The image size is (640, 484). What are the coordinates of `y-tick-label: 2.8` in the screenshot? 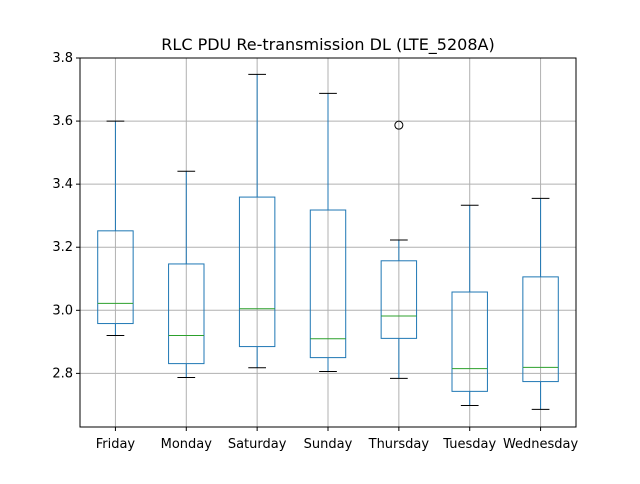 It's located at (62, 373).